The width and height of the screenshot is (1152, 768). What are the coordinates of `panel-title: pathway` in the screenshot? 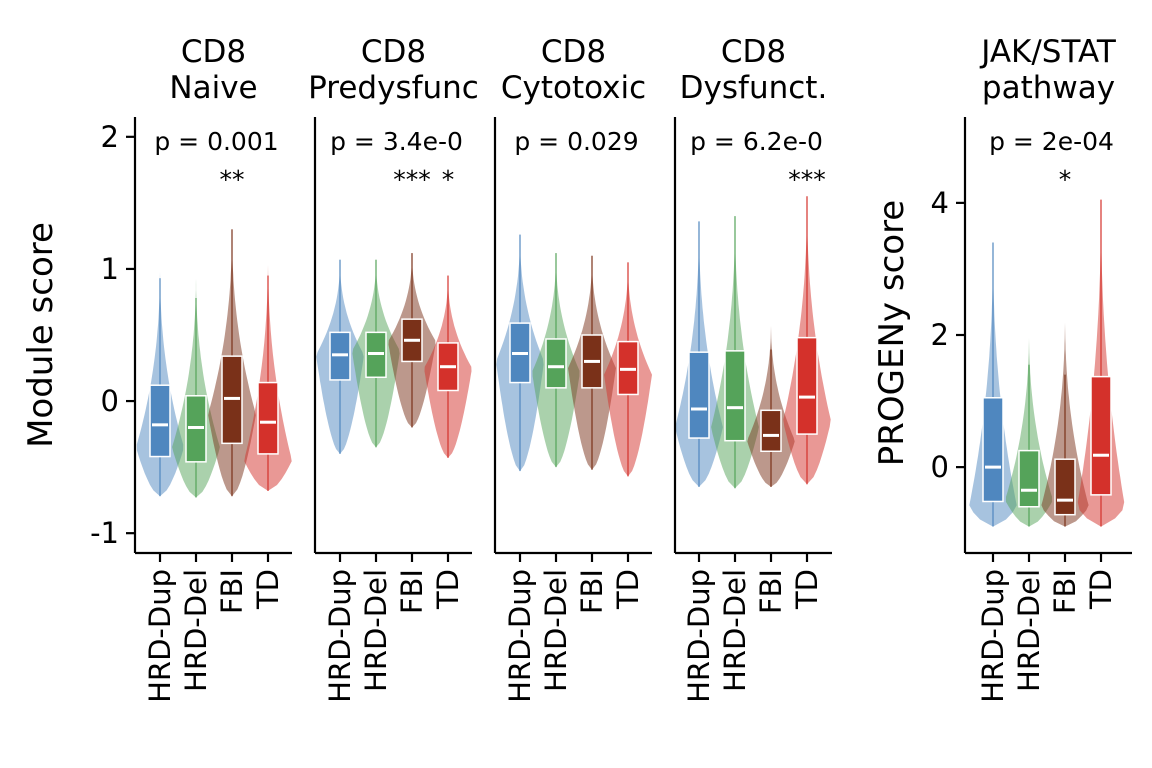 It's located at (1048, 88).